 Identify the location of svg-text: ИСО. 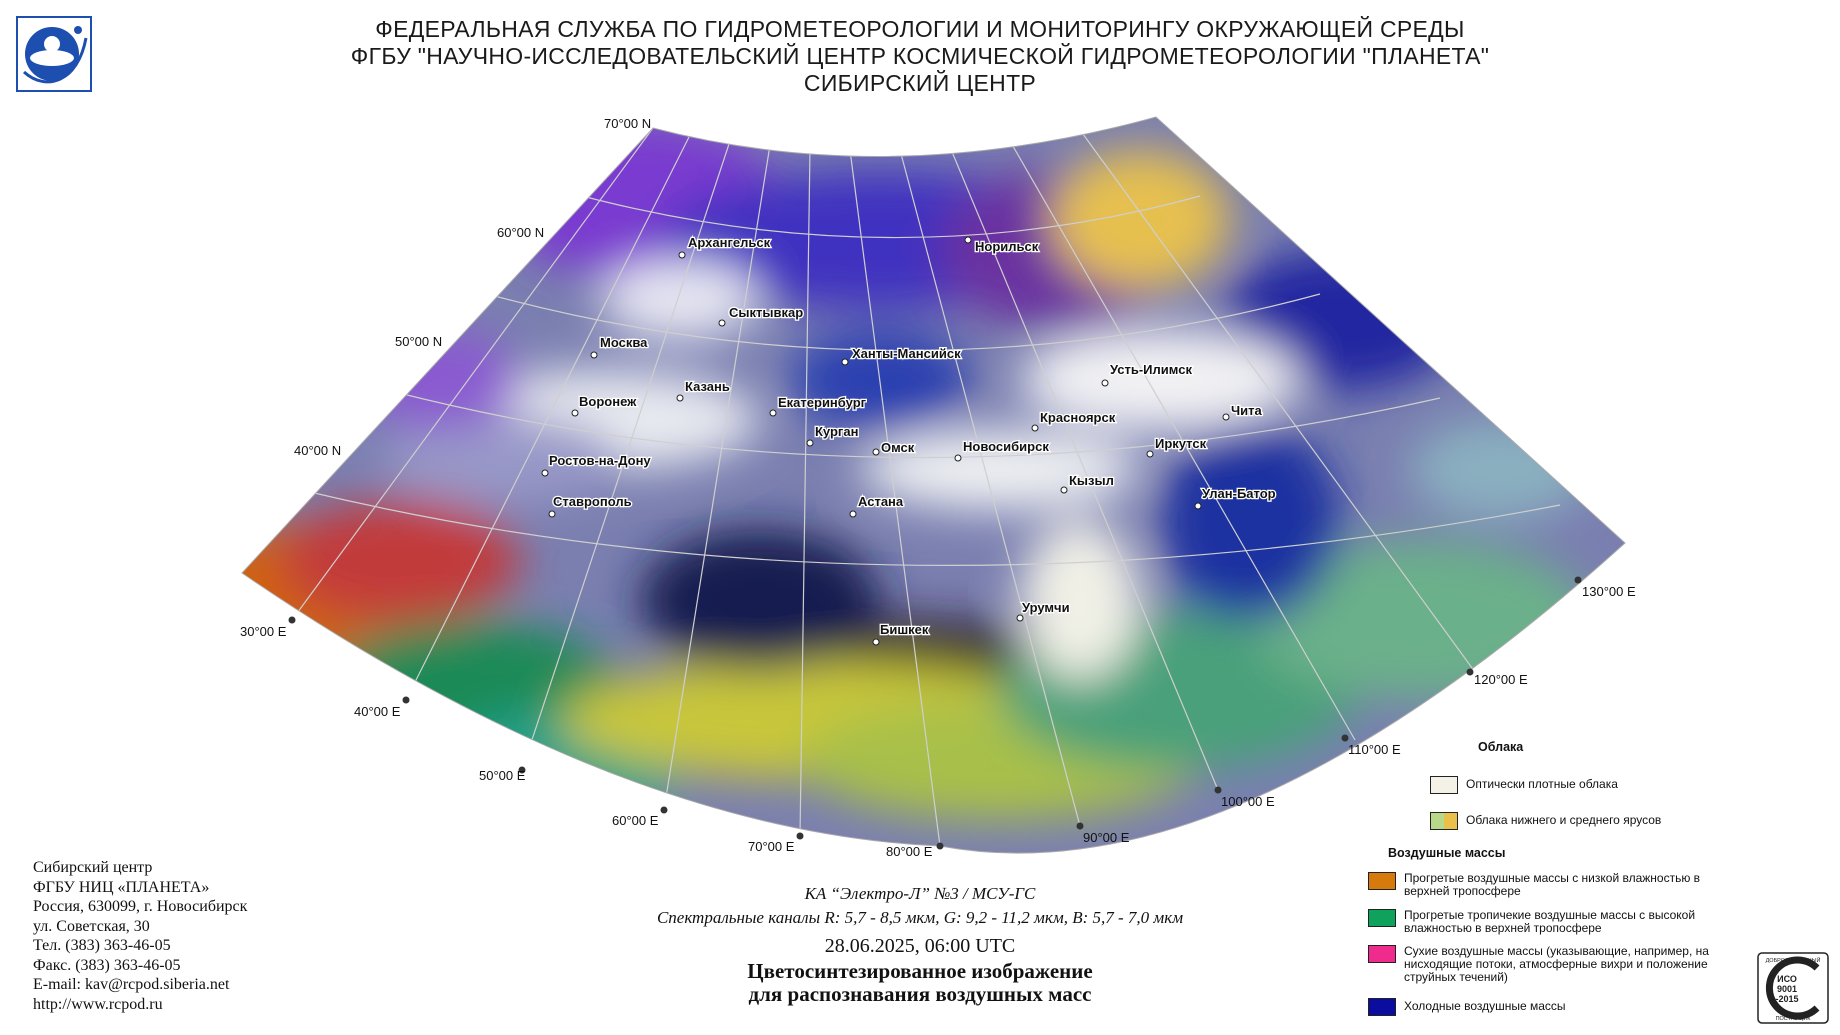
(1787, 979).